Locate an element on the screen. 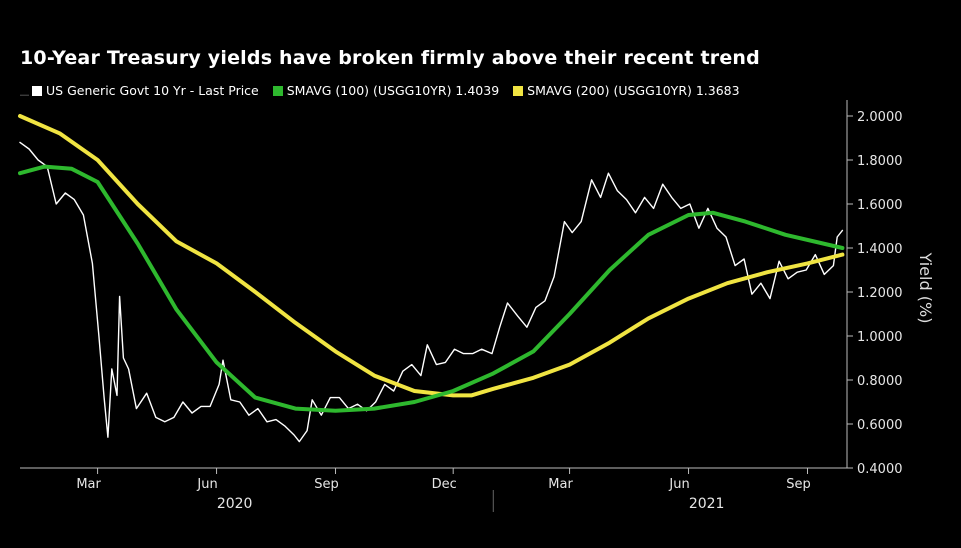  y-tick-label: 2.0000 is located at coordinates (880, 117).